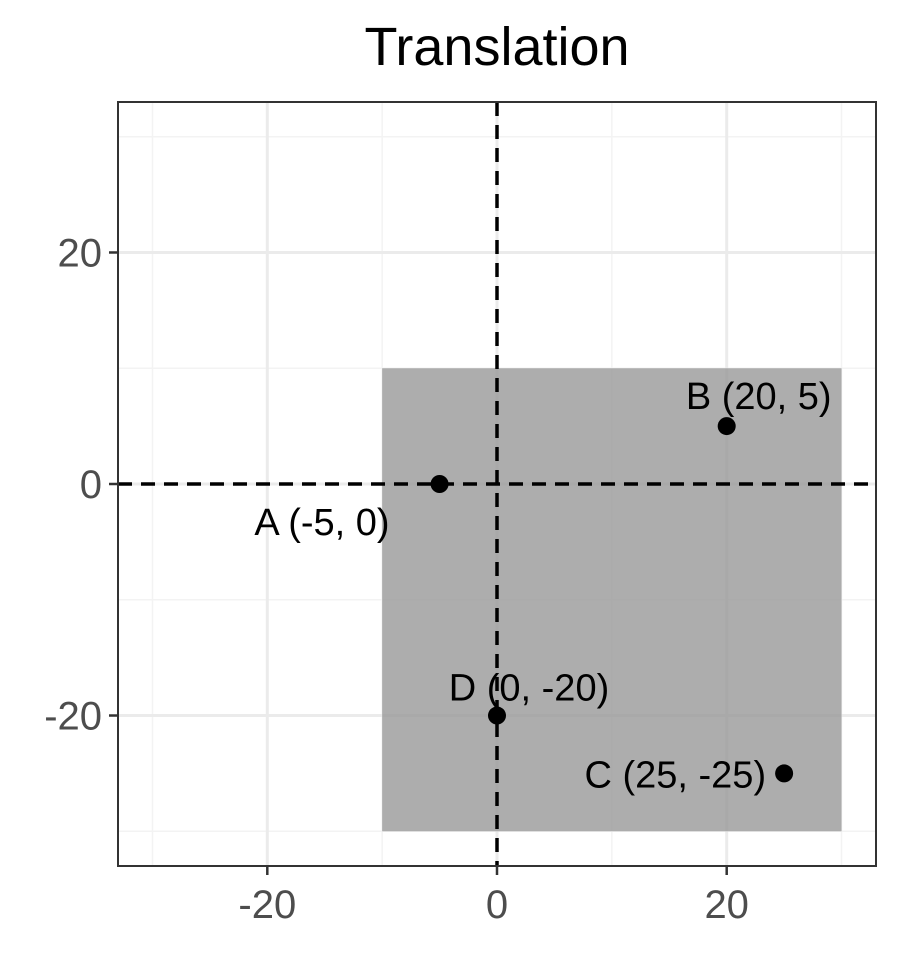 The height and width of the screenshot is (960, 900). What do you see at coordinates (80, 253) in the screenshot?
I see `y-tick-label: 20` at bounding box center [80, 253].